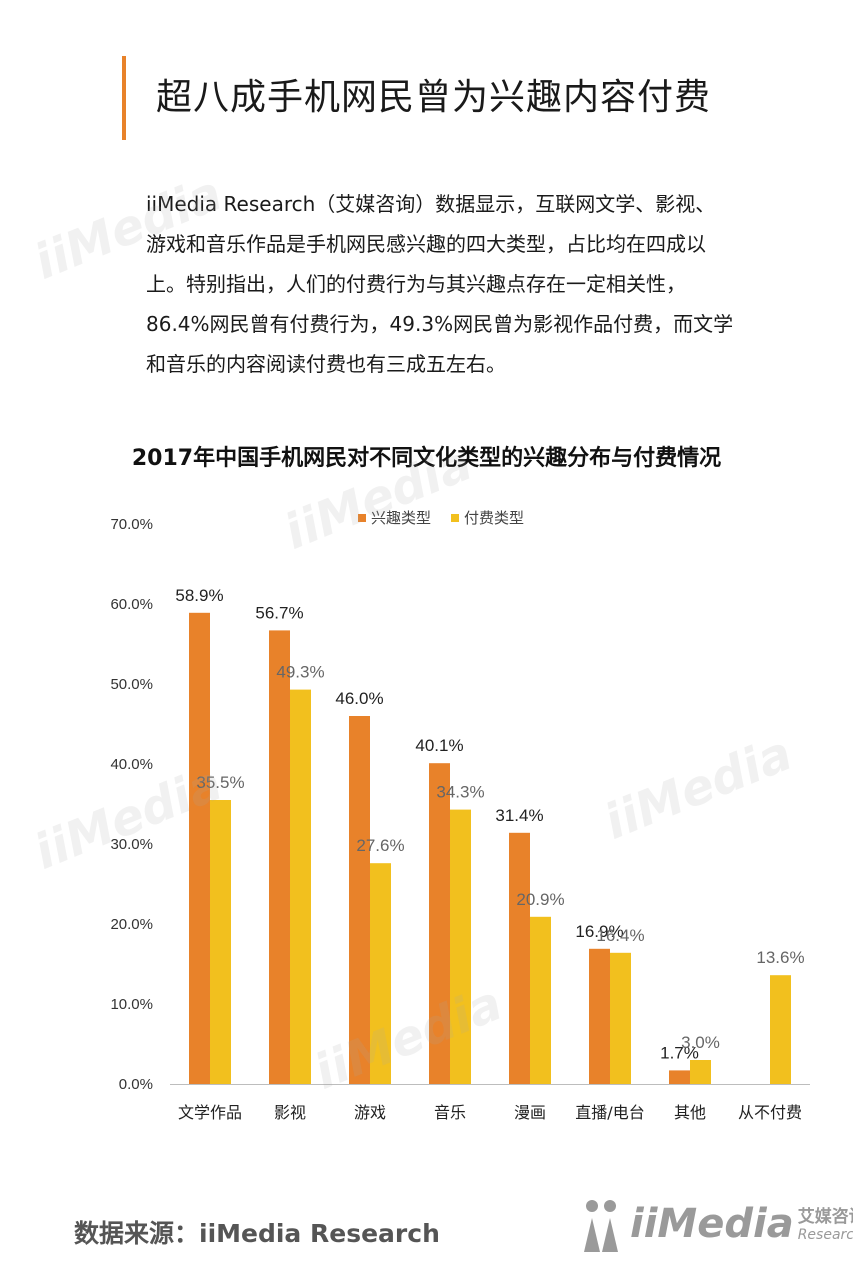  I want to click on x-tick-label: 其他, so click(690, 1112).